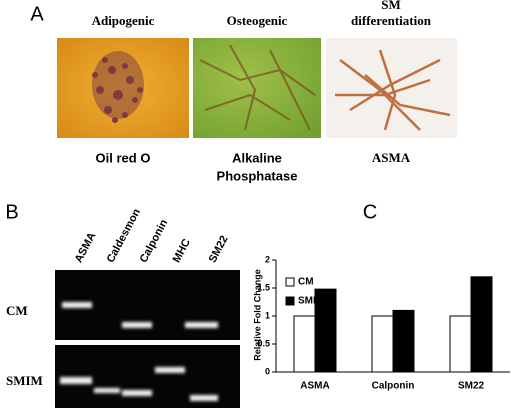 The height and width of the screenshot is (412, 512). What do you see at coordinates (314, 386) in the screenshot?
I see `x-tick-label: ASMA` at bounding box center [314, 386].